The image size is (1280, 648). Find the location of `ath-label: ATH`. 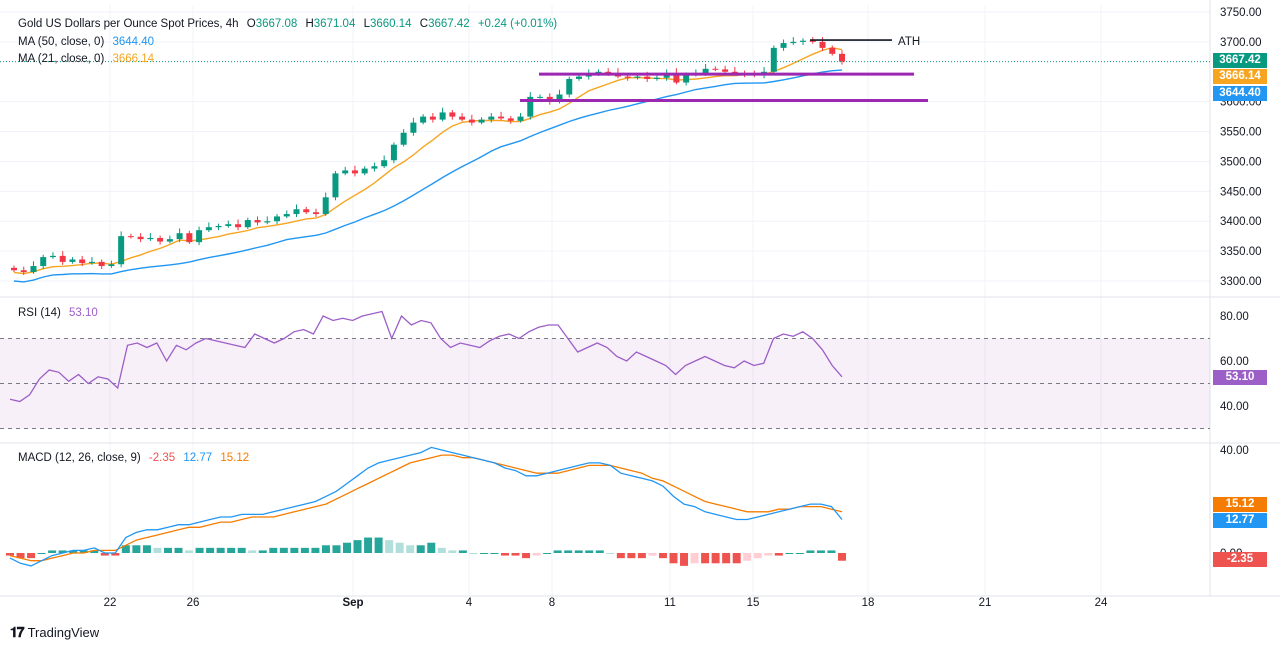

ath-label: ATH is located at coordinates (909, 42).